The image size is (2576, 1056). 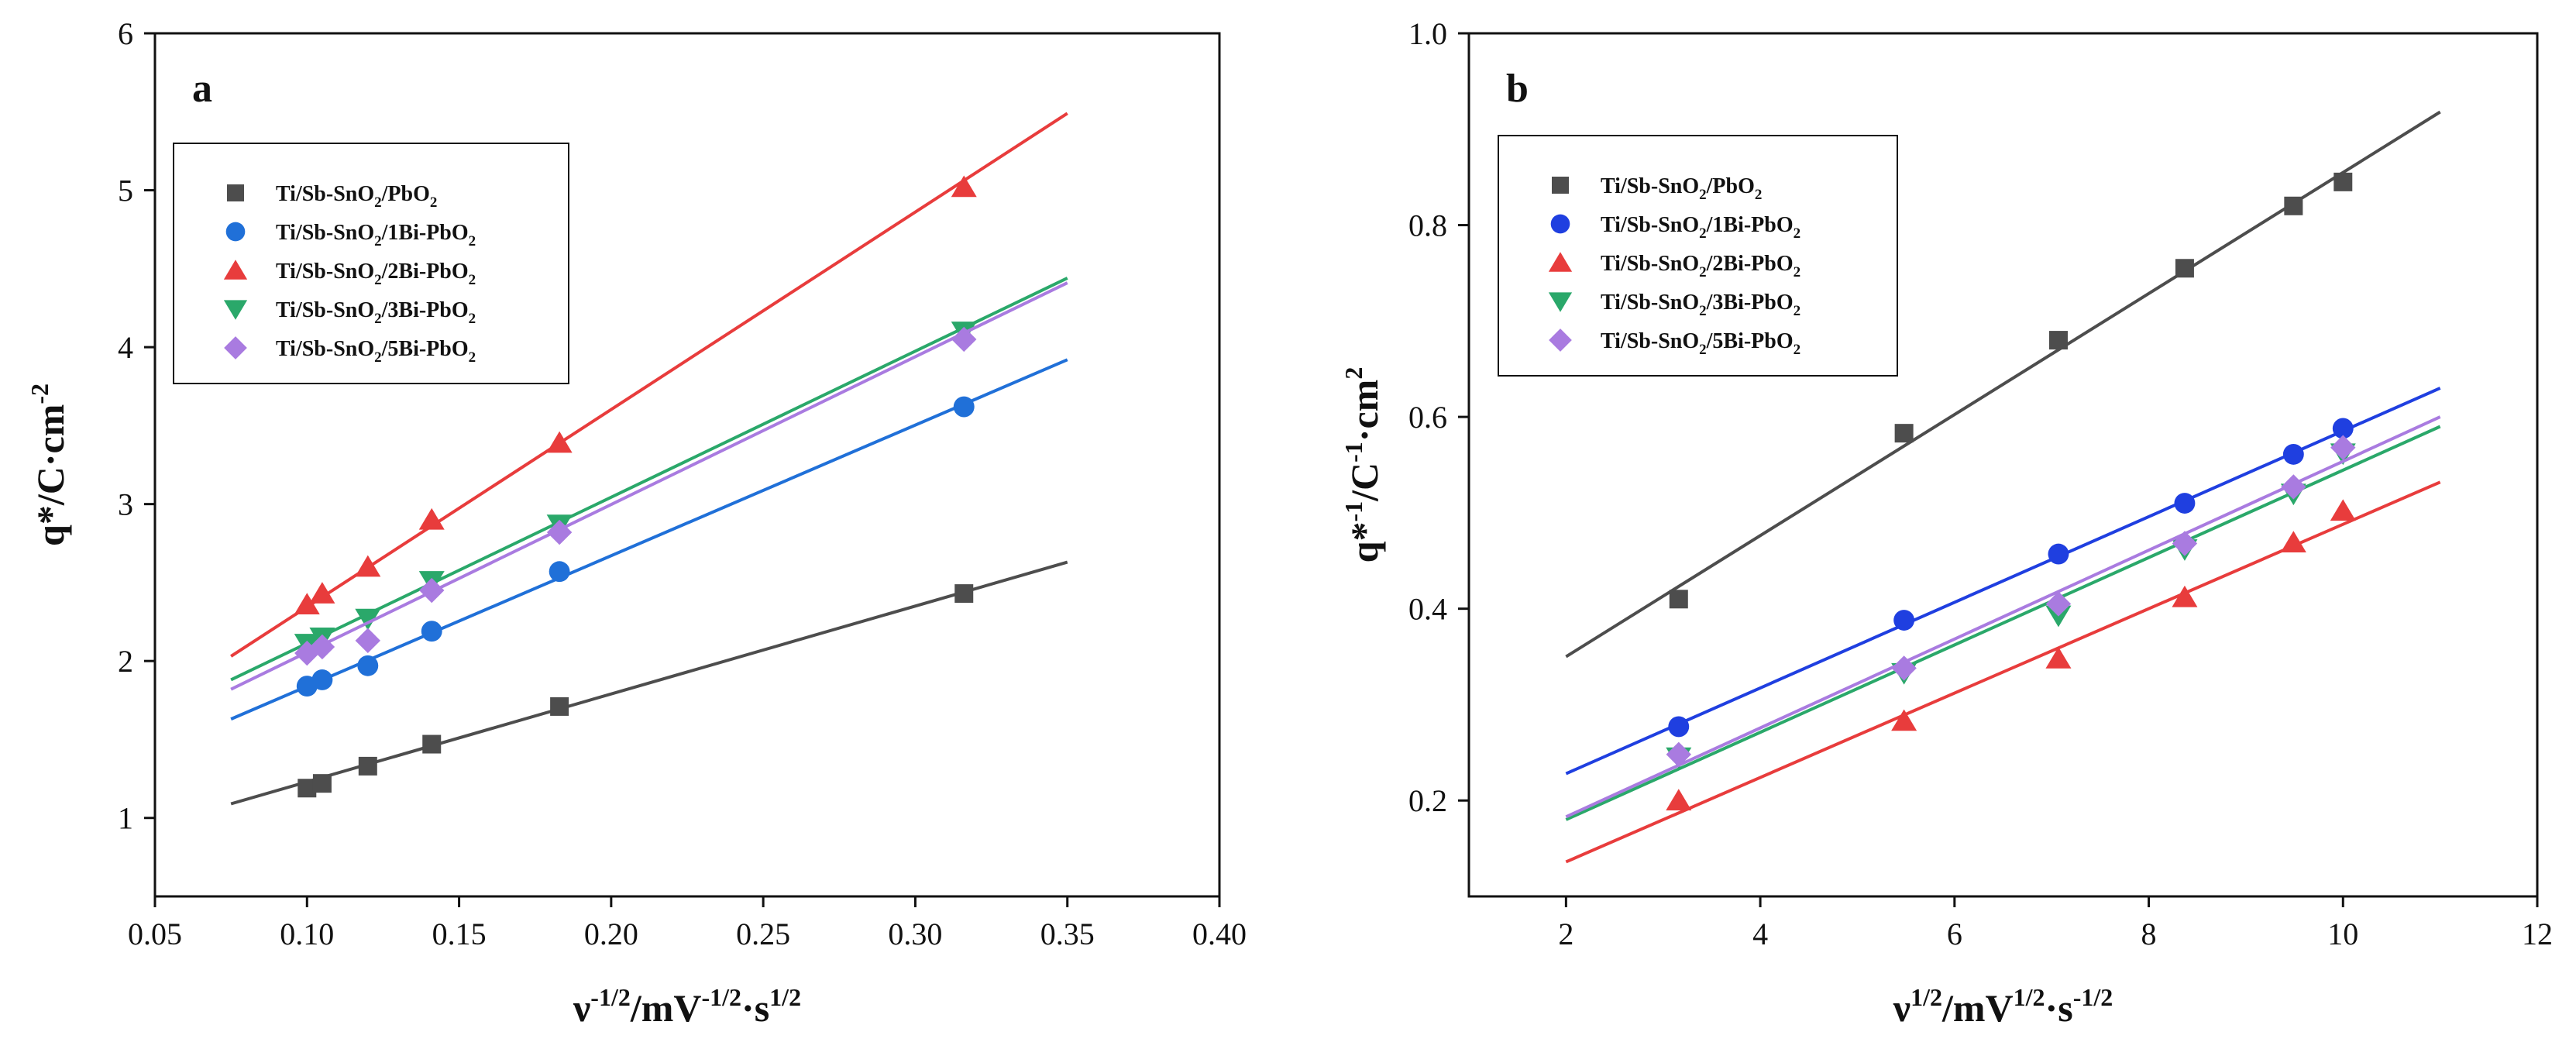 I want to click on x-tick-label: 6, so click(x=1954, y=934).